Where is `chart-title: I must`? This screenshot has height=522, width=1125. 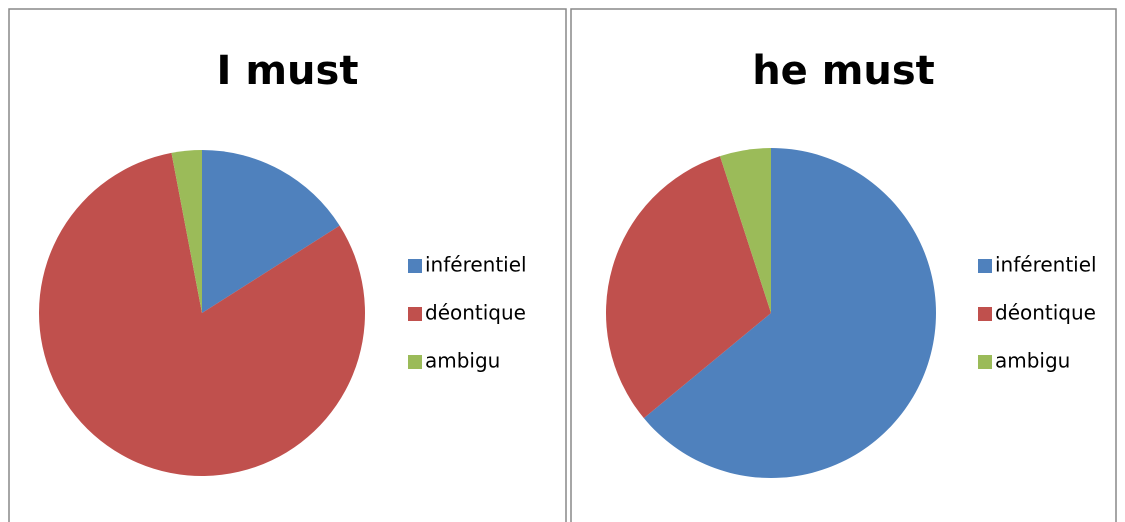 chart-title: I must is located at coordinates (288, 71).